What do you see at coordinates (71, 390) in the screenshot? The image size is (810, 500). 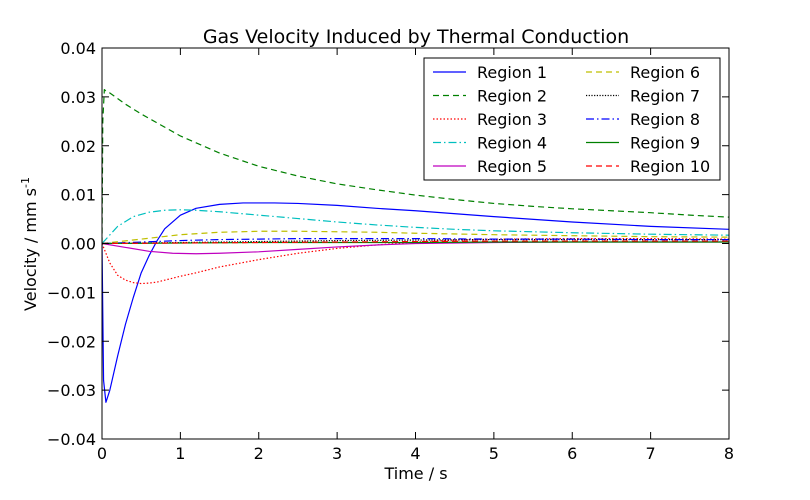 I see `y-tick-label: −0.03` at bounding box center [71, 390].